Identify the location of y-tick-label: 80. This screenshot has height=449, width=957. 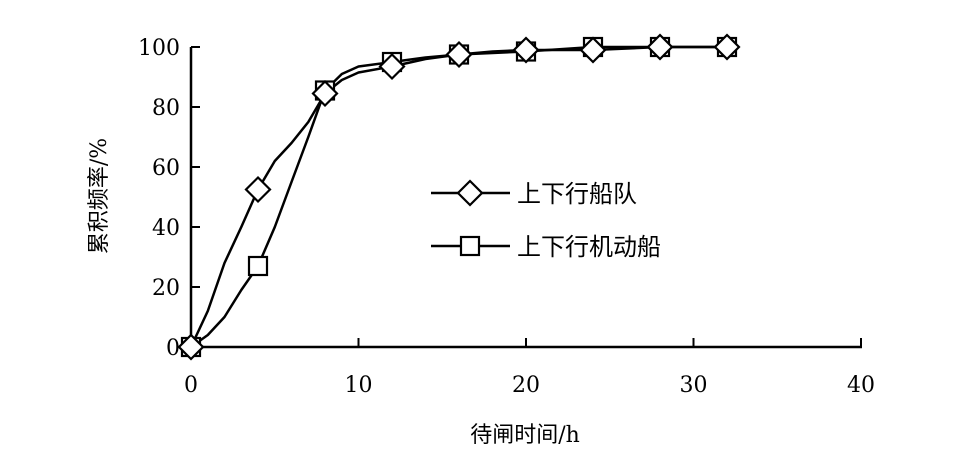
(166, 108).